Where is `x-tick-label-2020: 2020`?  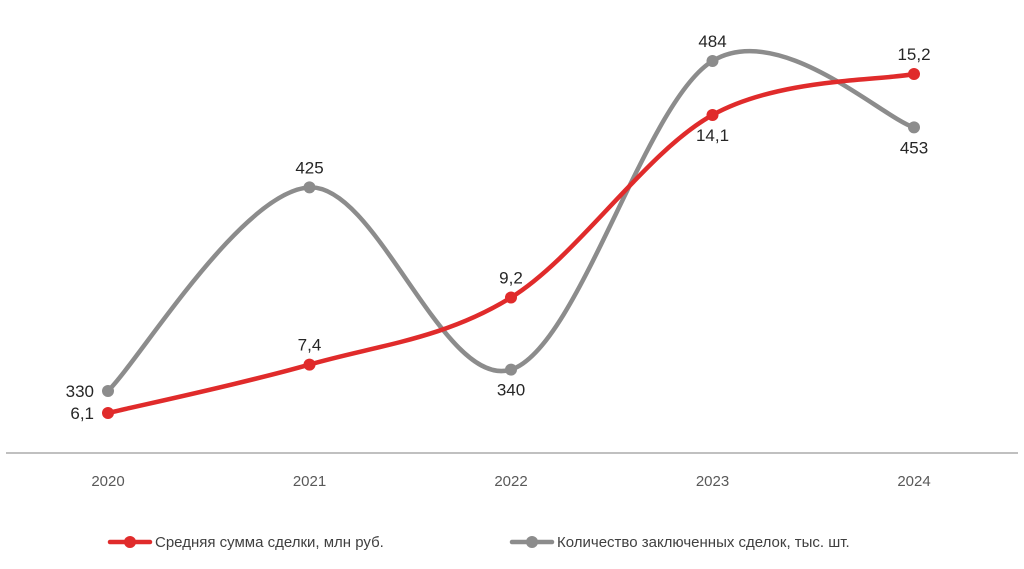
x-tick-label-2020: 2020 is located at coordinates (107, 481).